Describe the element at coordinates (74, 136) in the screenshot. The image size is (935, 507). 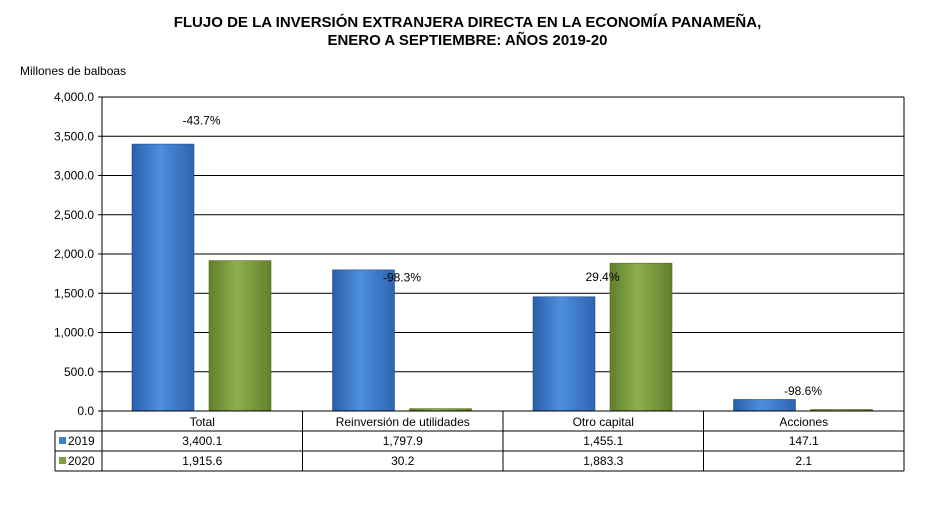
I see `y-tick-label: 3,500.0` at that location.